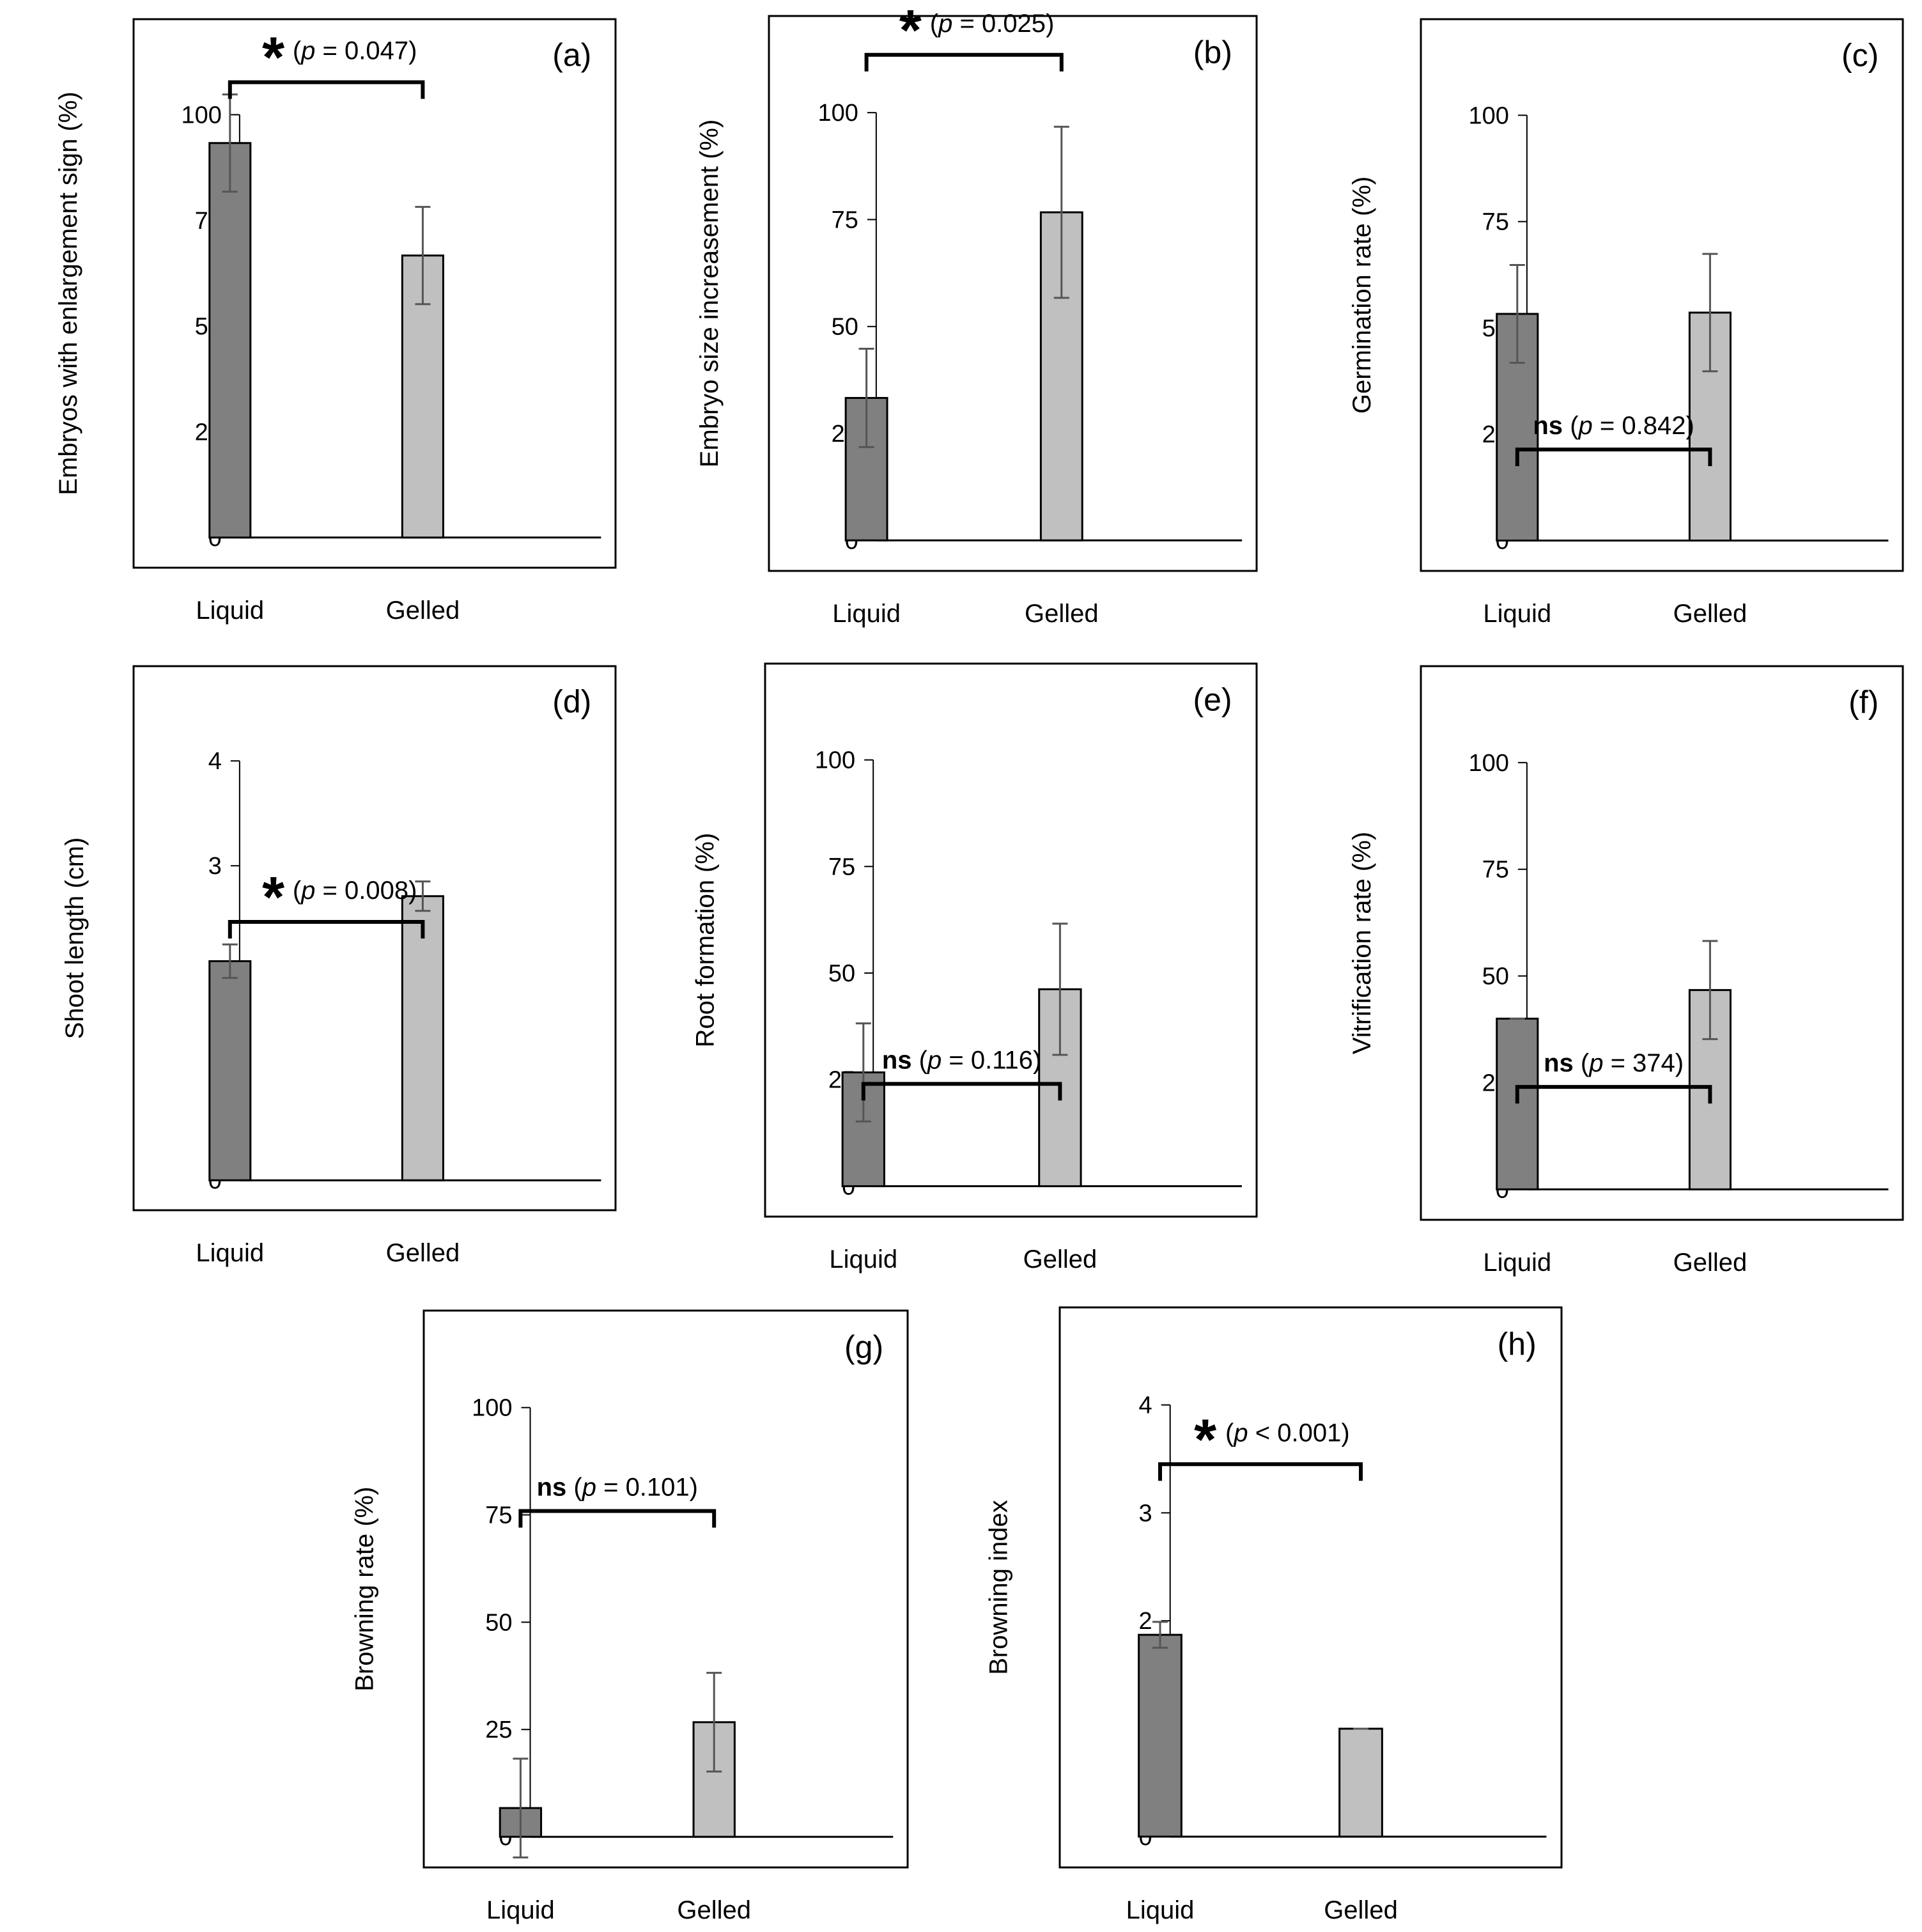 The image size is (1922, 1932). Describe the element at coordinates (961, 1060) in the screenshot. I see `p-value-label: ns (p = 0.116)` at that location.